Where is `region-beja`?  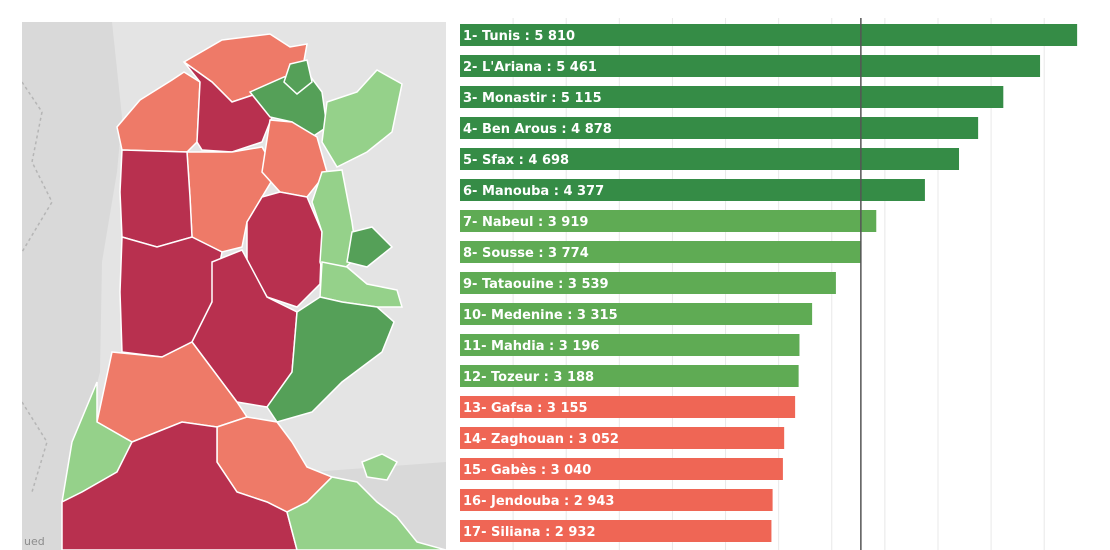
region-beja is located at coordinates (228, 107).